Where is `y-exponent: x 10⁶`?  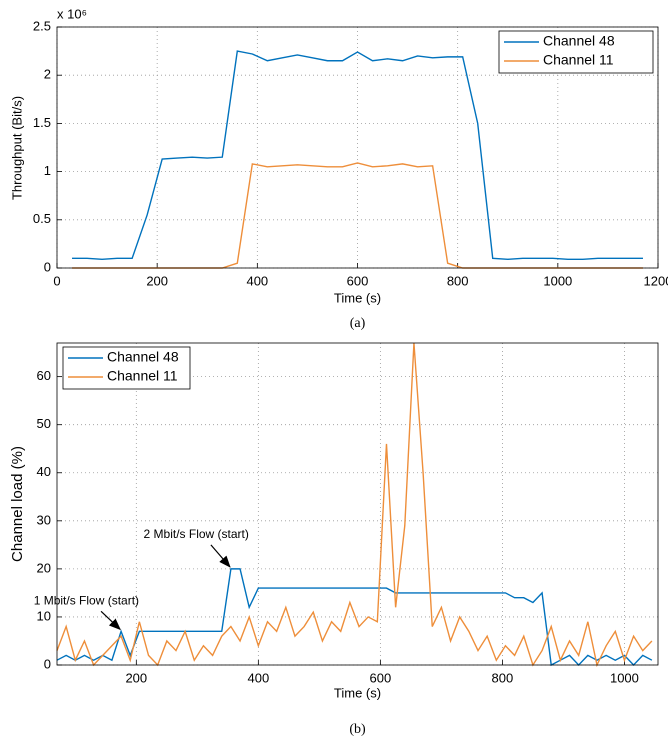 y-exponent: x 10⁶ is located at coordinates (72, 13).